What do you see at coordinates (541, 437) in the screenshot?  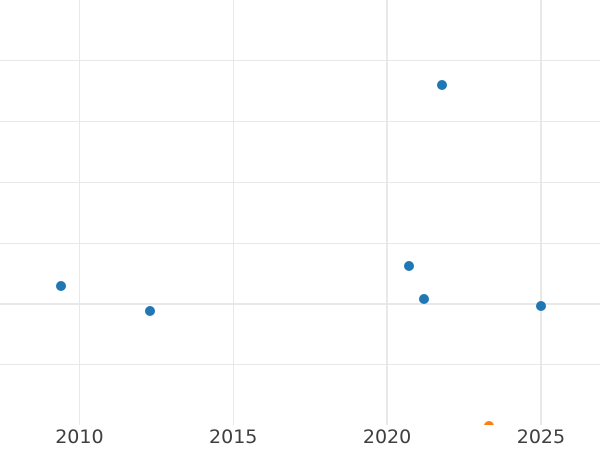 I see `x-tick-label: 2025` at bounding box center [541, 437].